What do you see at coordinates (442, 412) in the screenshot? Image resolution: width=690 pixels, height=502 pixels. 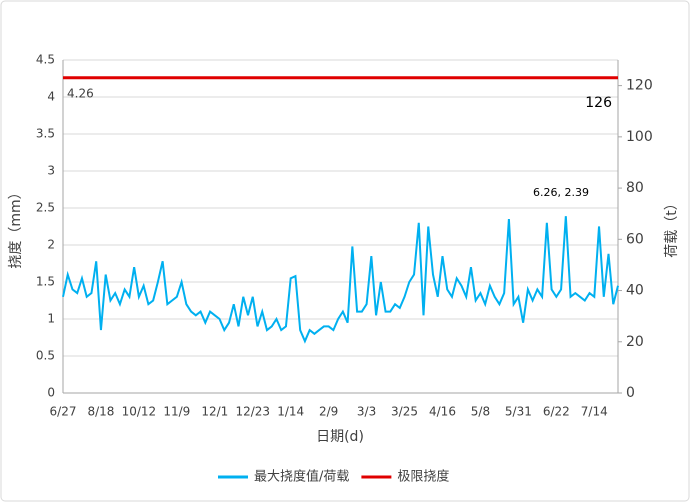 I see `x-tick-label: 4/16` at bounding box center [442, 412].